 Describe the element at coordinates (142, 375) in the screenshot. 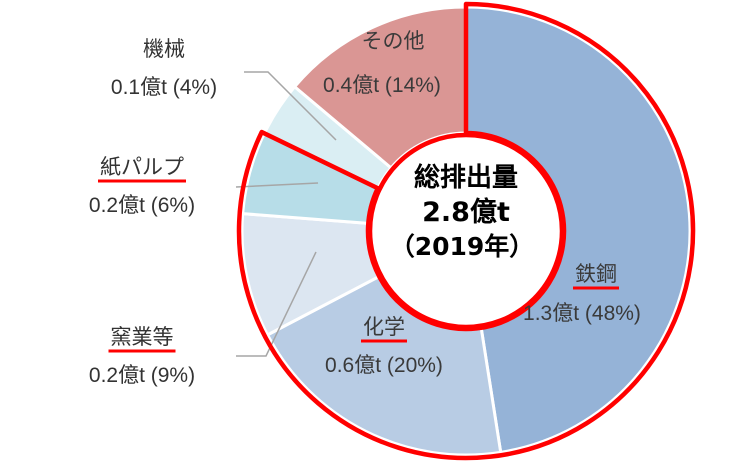

I see `slice-label-value-3: 0.2億t (9%)` at that location.